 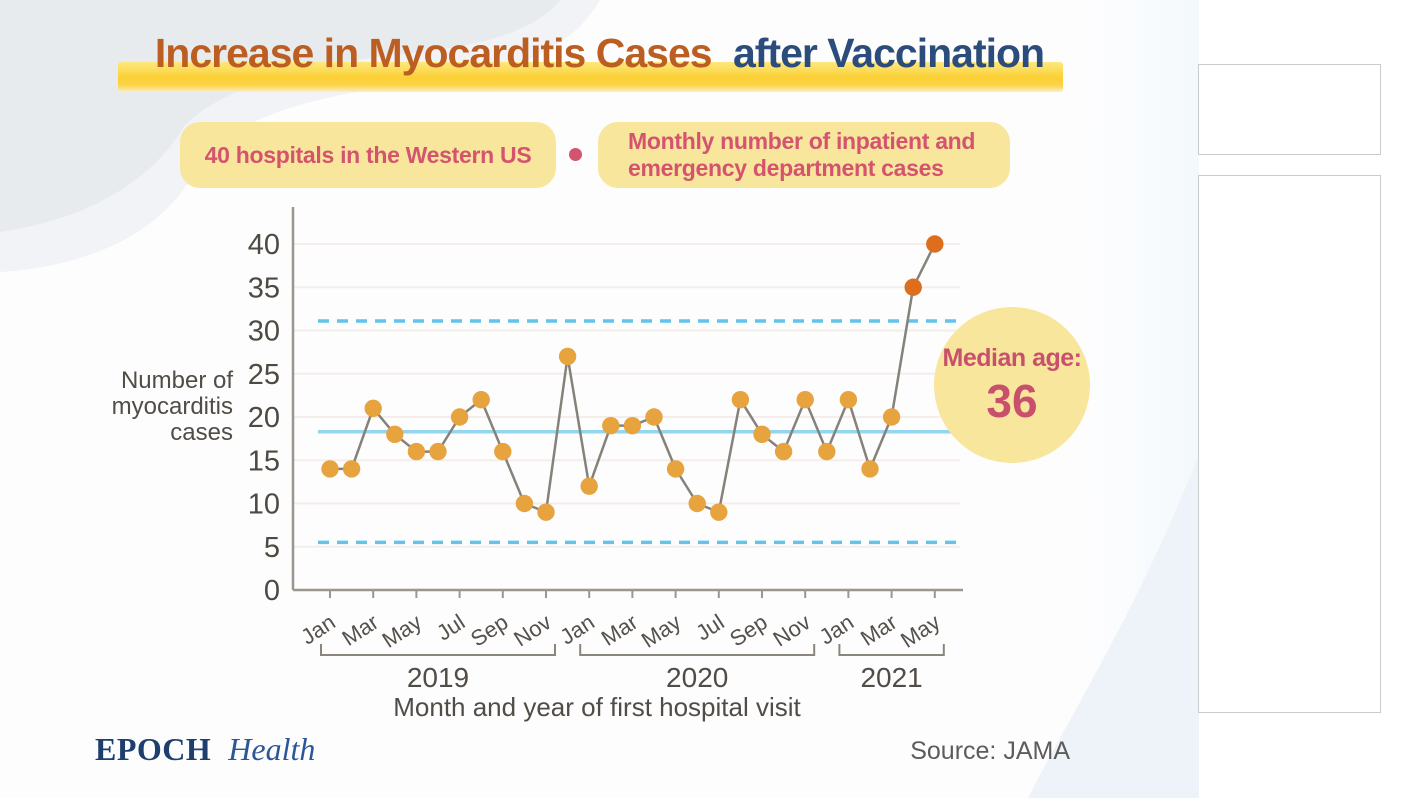 I want to click on x-tick-label-26: Mar, so click(x=878, y=630).